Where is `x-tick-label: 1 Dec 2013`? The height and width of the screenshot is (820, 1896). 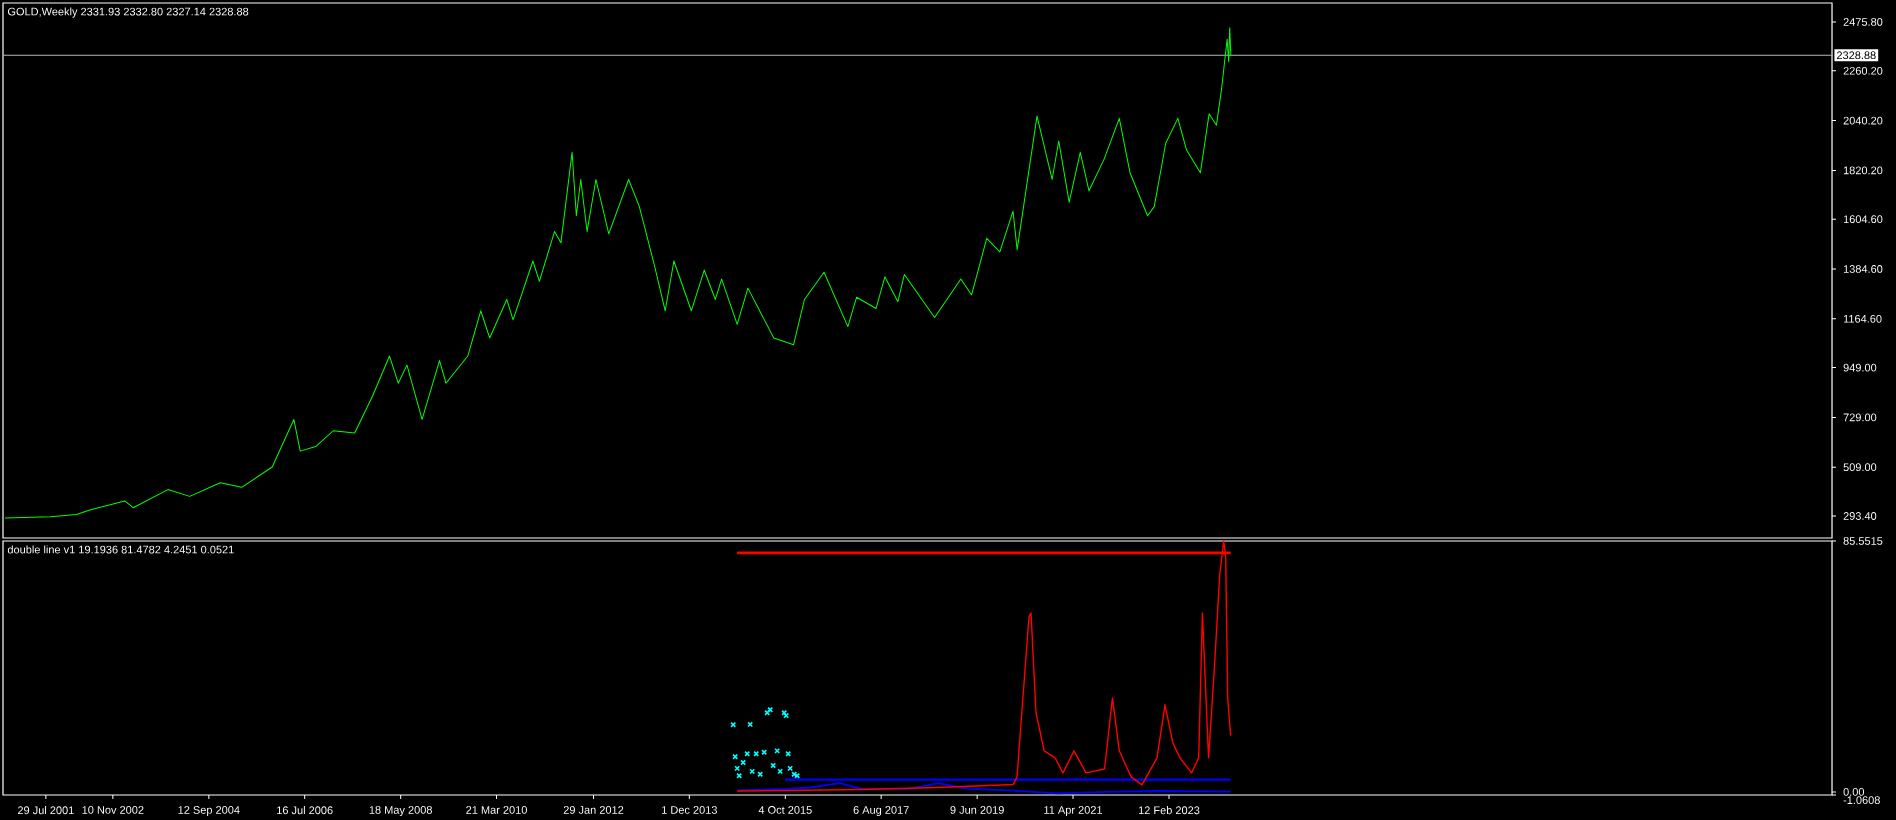 x-tick-label: 1 Dec 2013 is located at coordinates (689, 810).